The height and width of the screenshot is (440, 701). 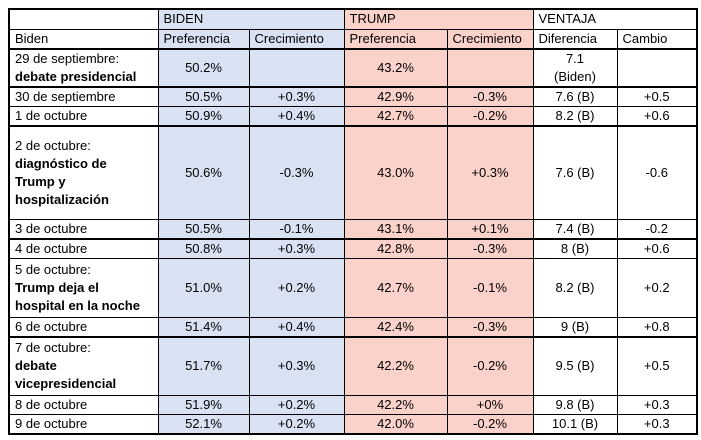 What do you see at coordinates (203, 287) in the screenshot?
I see `biden-preference-cell: 51.0%` at bounding box center [203, 287].